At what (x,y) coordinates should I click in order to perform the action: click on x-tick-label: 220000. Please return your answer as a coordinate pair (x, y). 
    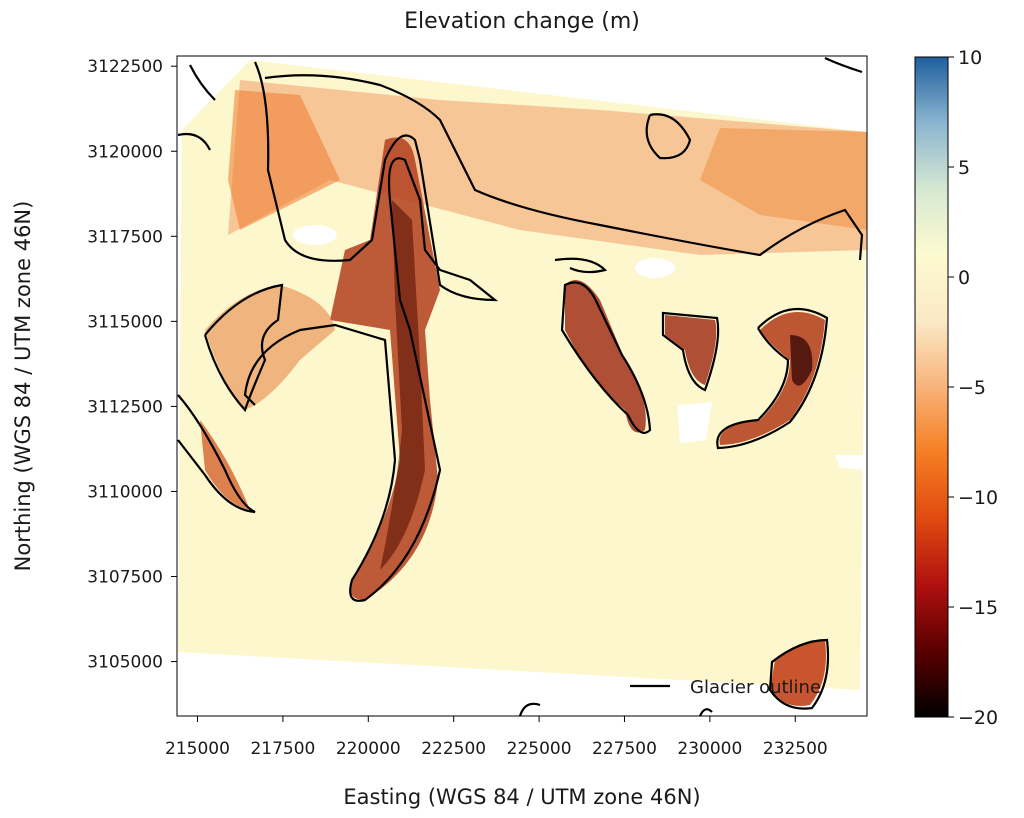
    Looking at the image, I should click on (368, 749).